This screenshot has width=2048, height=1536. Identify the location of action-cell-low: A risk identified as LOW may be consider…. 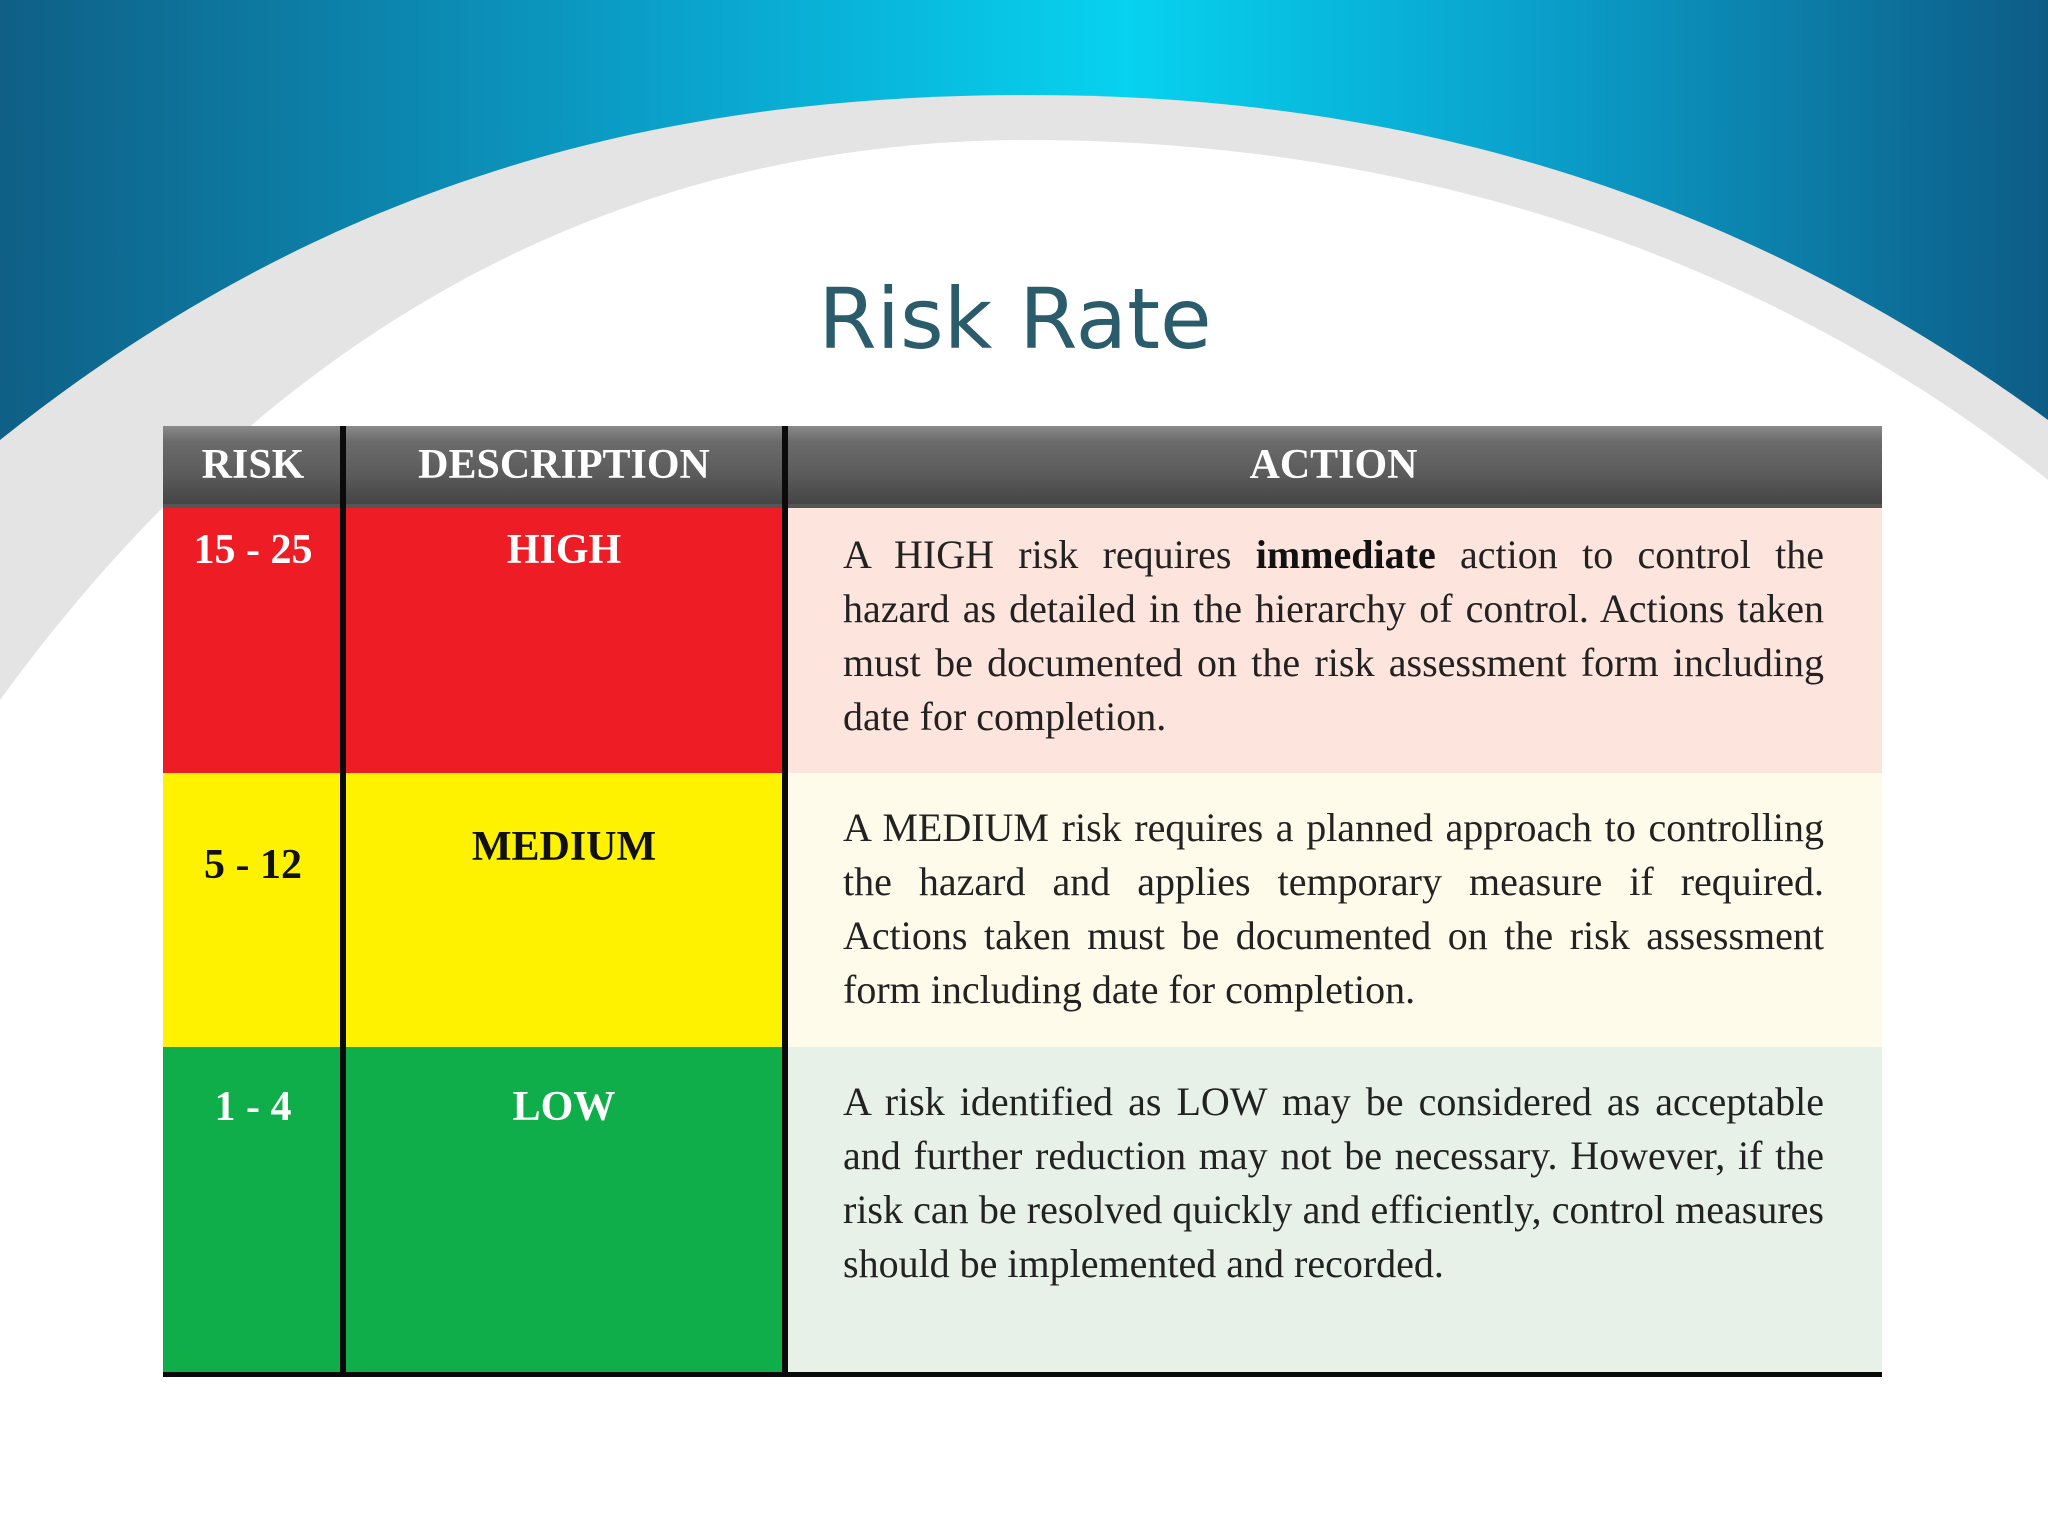
(1333, 1209).